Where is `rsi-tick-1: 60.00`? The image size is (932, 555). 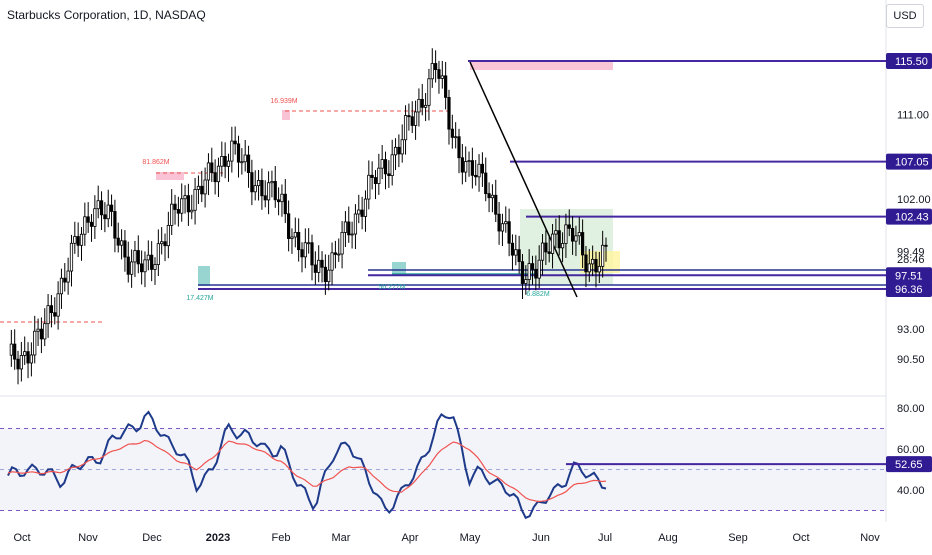
rsi-tick-1: 60.00 is located at coordinates (911, 450).